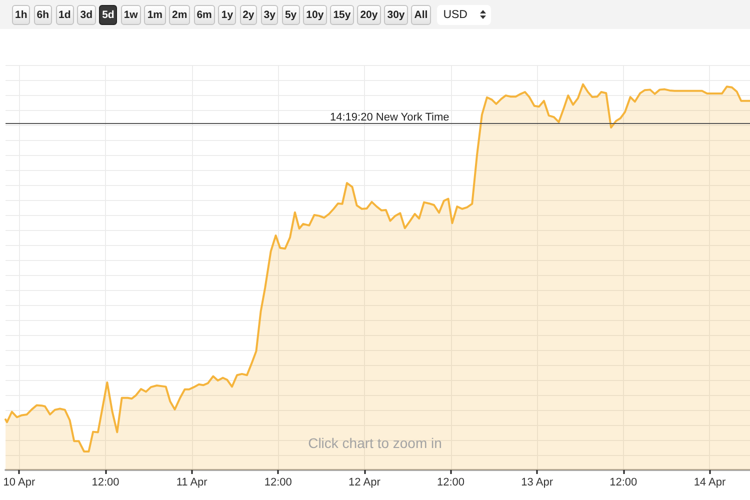  I want to click on time-range-button: 20y, so click(369, 14).